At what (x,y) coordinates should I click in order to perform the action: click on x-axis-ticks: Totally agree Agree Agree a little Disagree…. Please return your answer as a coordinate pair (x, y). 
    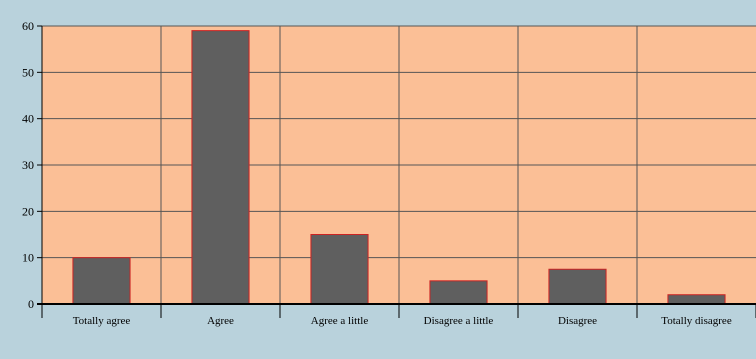
    Looking at the image, I should click on (398, 315).